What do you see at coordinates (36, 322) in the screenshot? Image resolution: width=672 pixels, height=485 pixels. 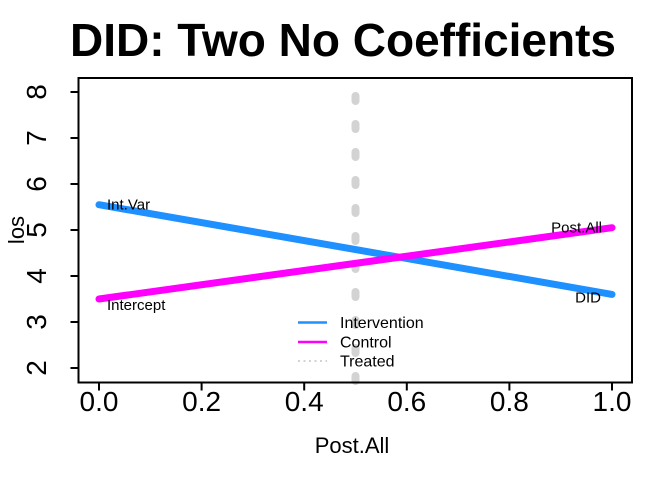 I see `y-tick-label: 3` at bounding box center [36, 322].